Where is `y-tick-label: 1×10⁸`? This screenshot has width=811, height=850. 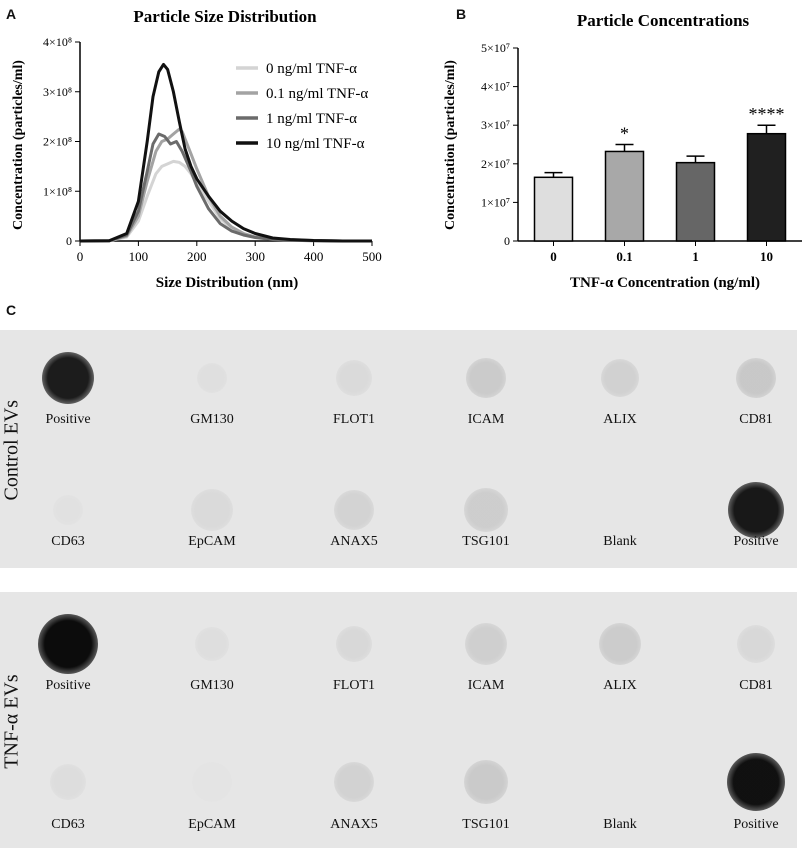 y-tick-label: 1×10⁸ is located at coordinates (57, 191).